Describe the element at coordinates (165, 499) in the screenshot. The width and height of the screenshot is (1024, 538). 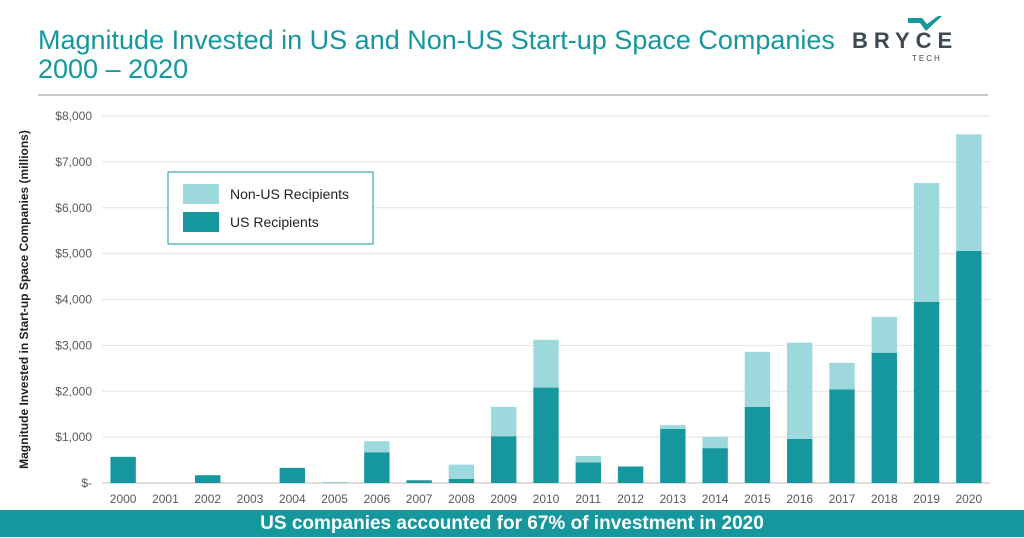
I see `x-tick-label-2001: 2001` at that location.